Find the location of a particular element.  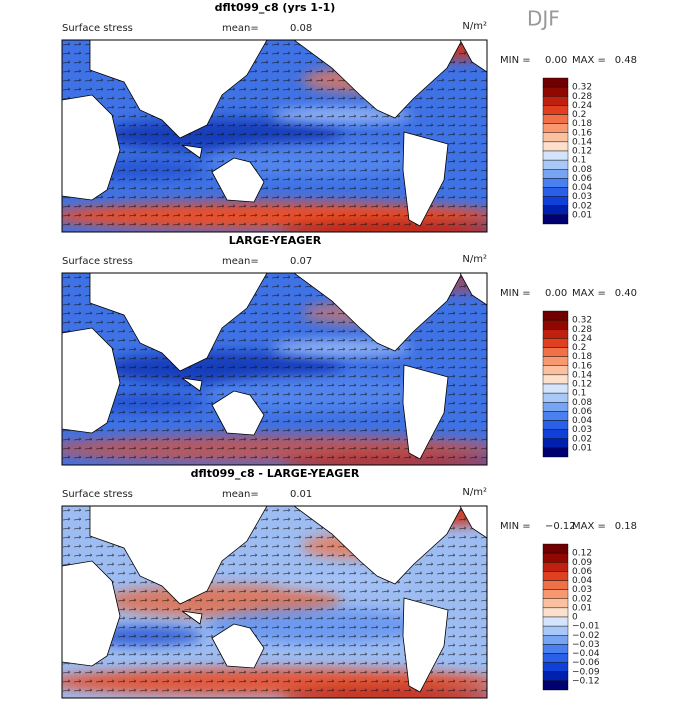

colorbar-label: −0.03 is located at coordinates (586, 645).